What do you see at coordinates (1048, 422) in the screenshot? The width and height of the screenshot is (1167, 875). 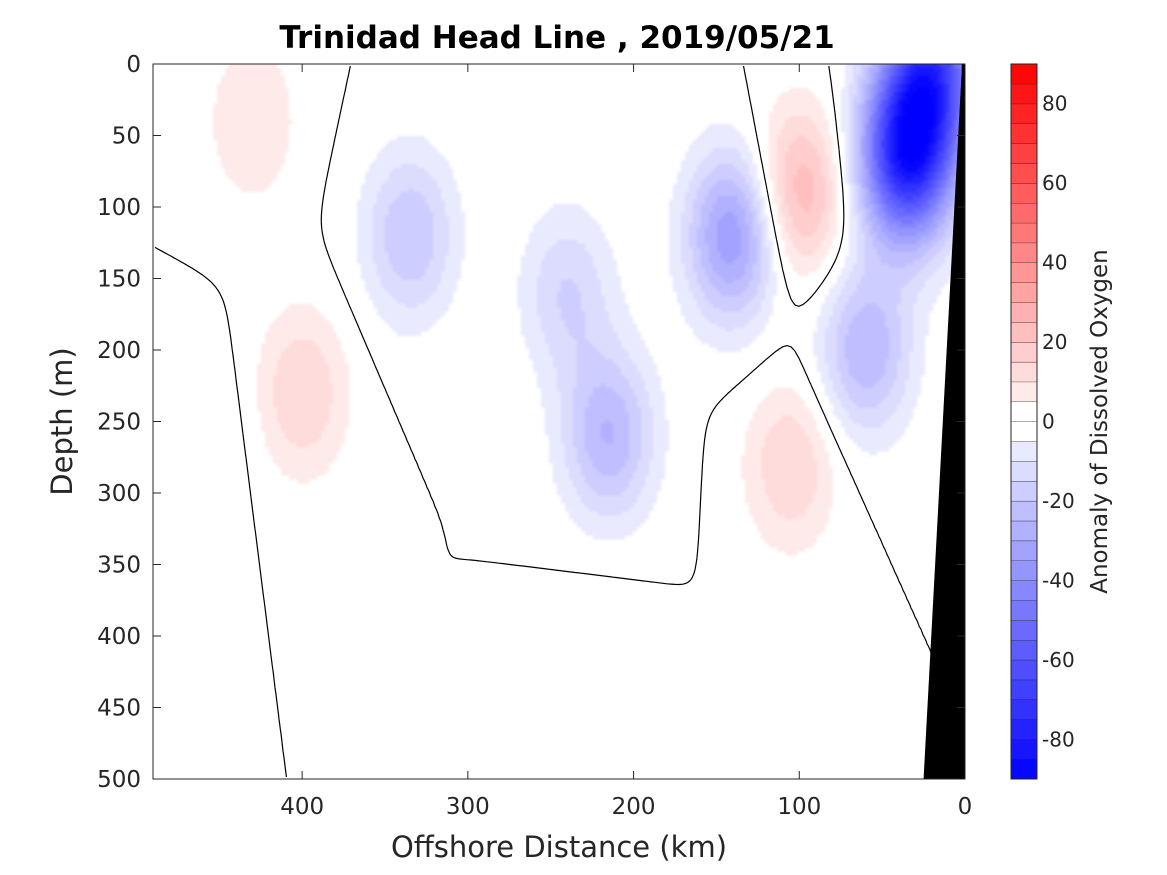 I see `colorbar-tick-label: 0` at bounding box center [1048, 422].